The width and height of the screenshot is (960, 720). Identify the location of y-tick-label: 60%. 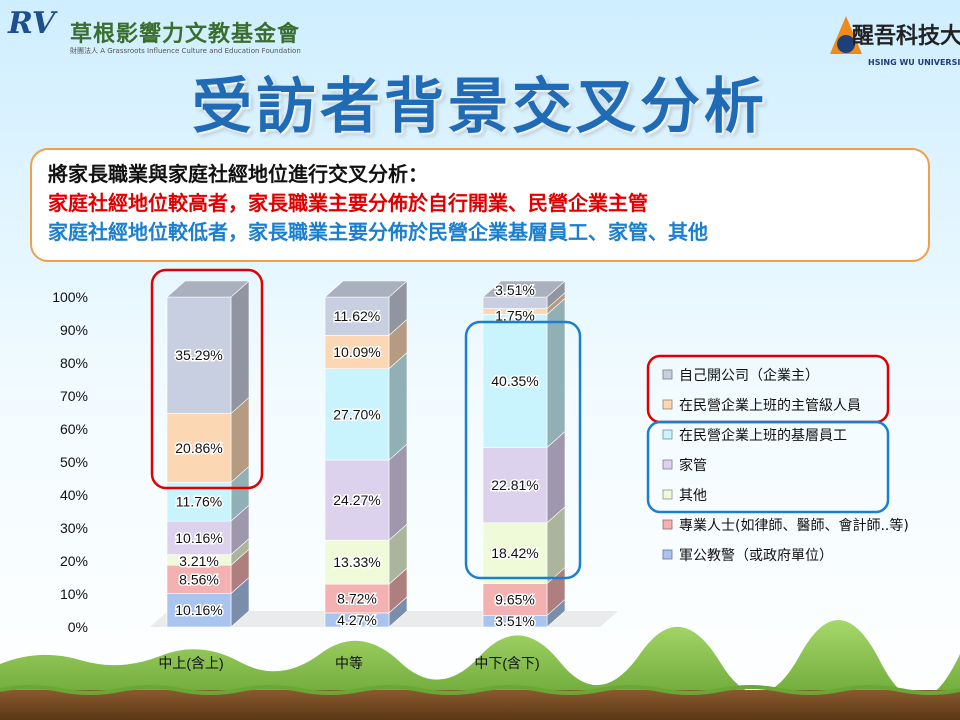
(74, 429).